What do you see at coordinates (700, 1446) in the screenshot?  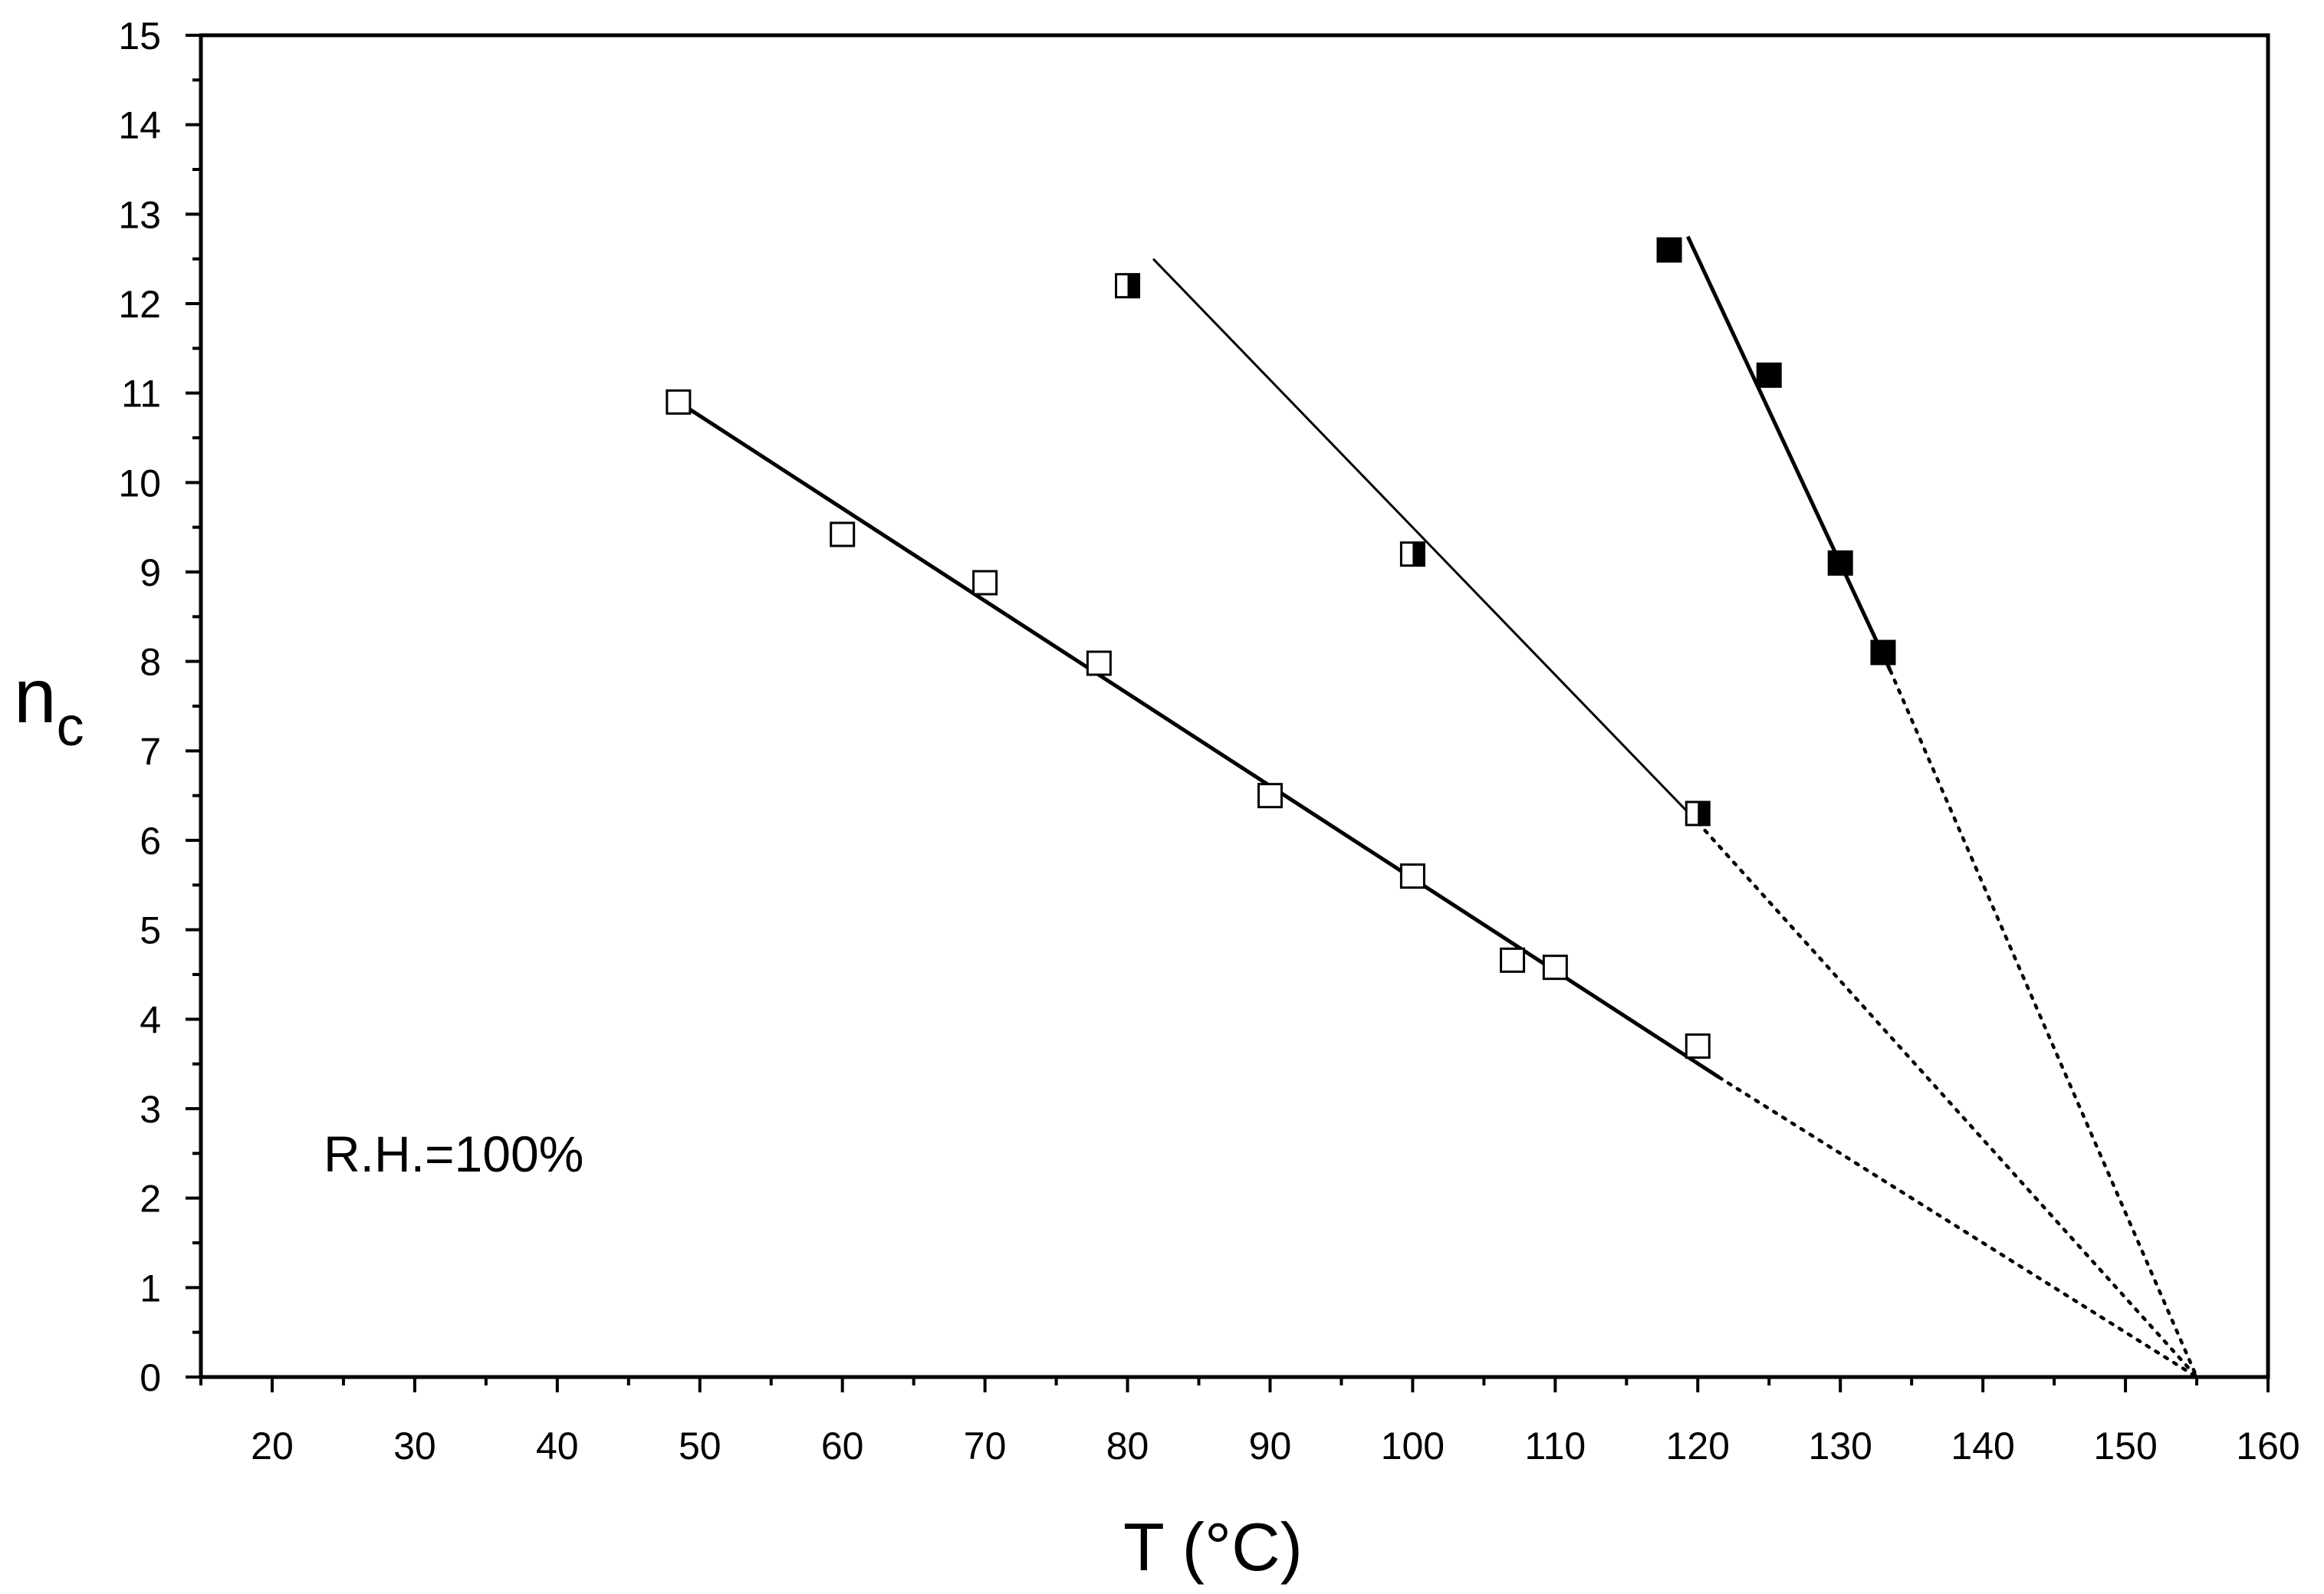 I see `x-tick-label: 50` at bounding box center [700, 1446].